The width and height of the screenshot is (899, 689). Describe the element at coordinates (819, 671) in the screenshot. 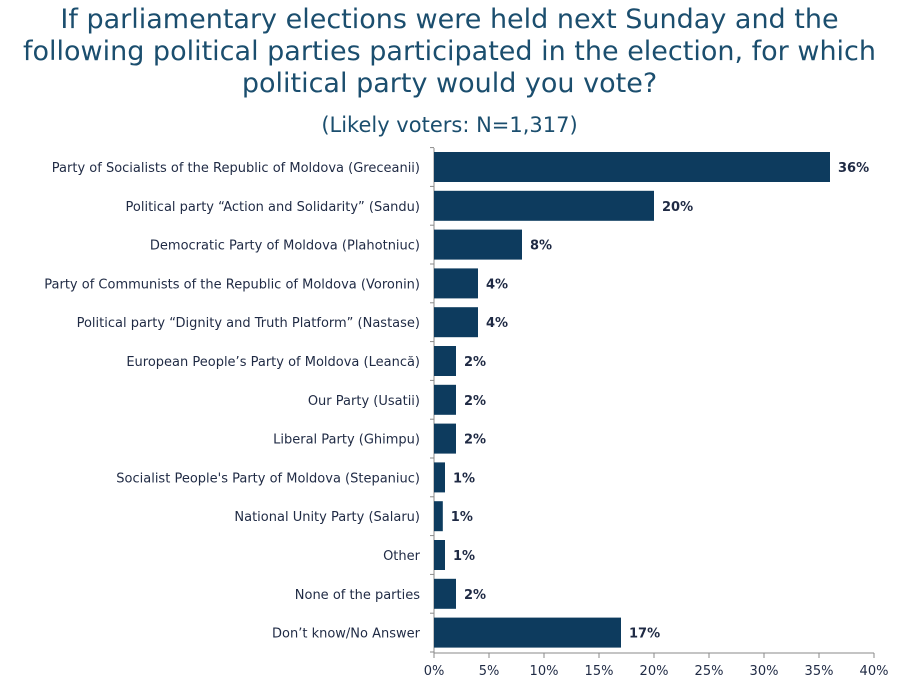

I see `x-tick-label: 35%` at that location.